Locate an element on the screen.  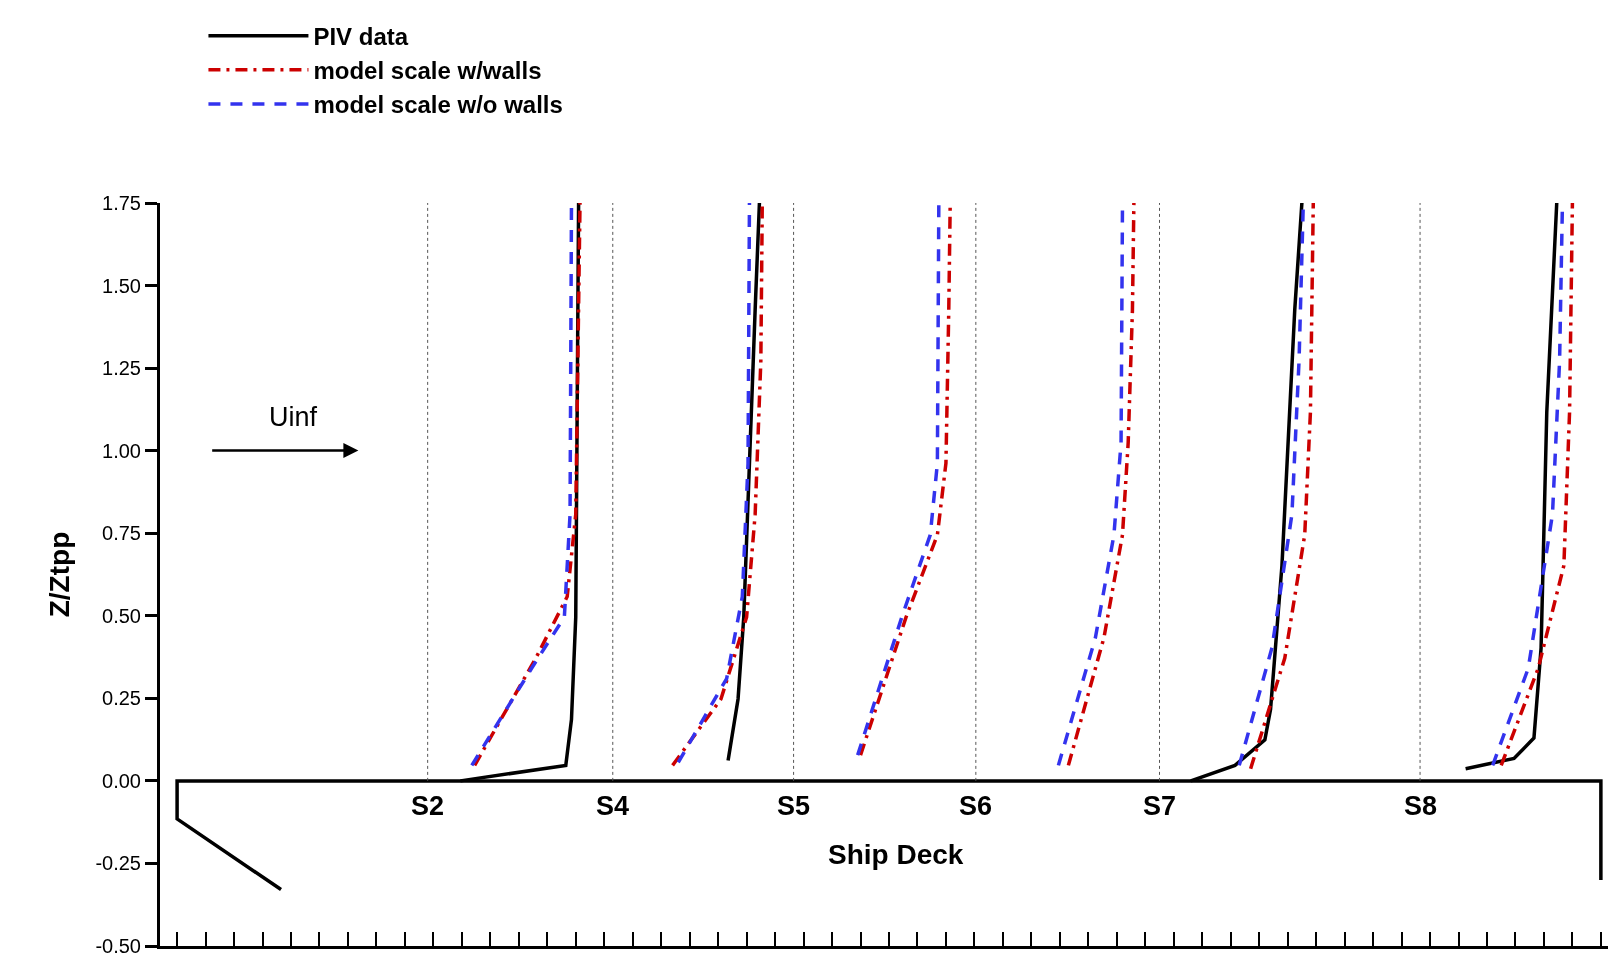
legend-label: PIV data is located at coordinates (361, 36).